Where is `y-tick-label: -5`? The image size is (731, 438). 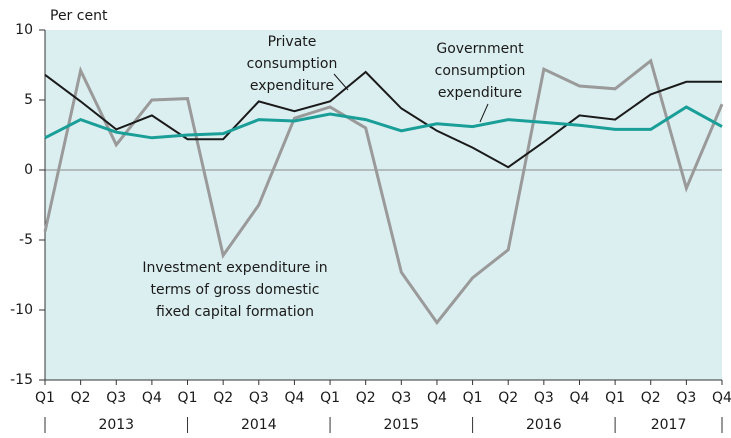 y-tick-label: -5 is located at coordinates (26, 240).